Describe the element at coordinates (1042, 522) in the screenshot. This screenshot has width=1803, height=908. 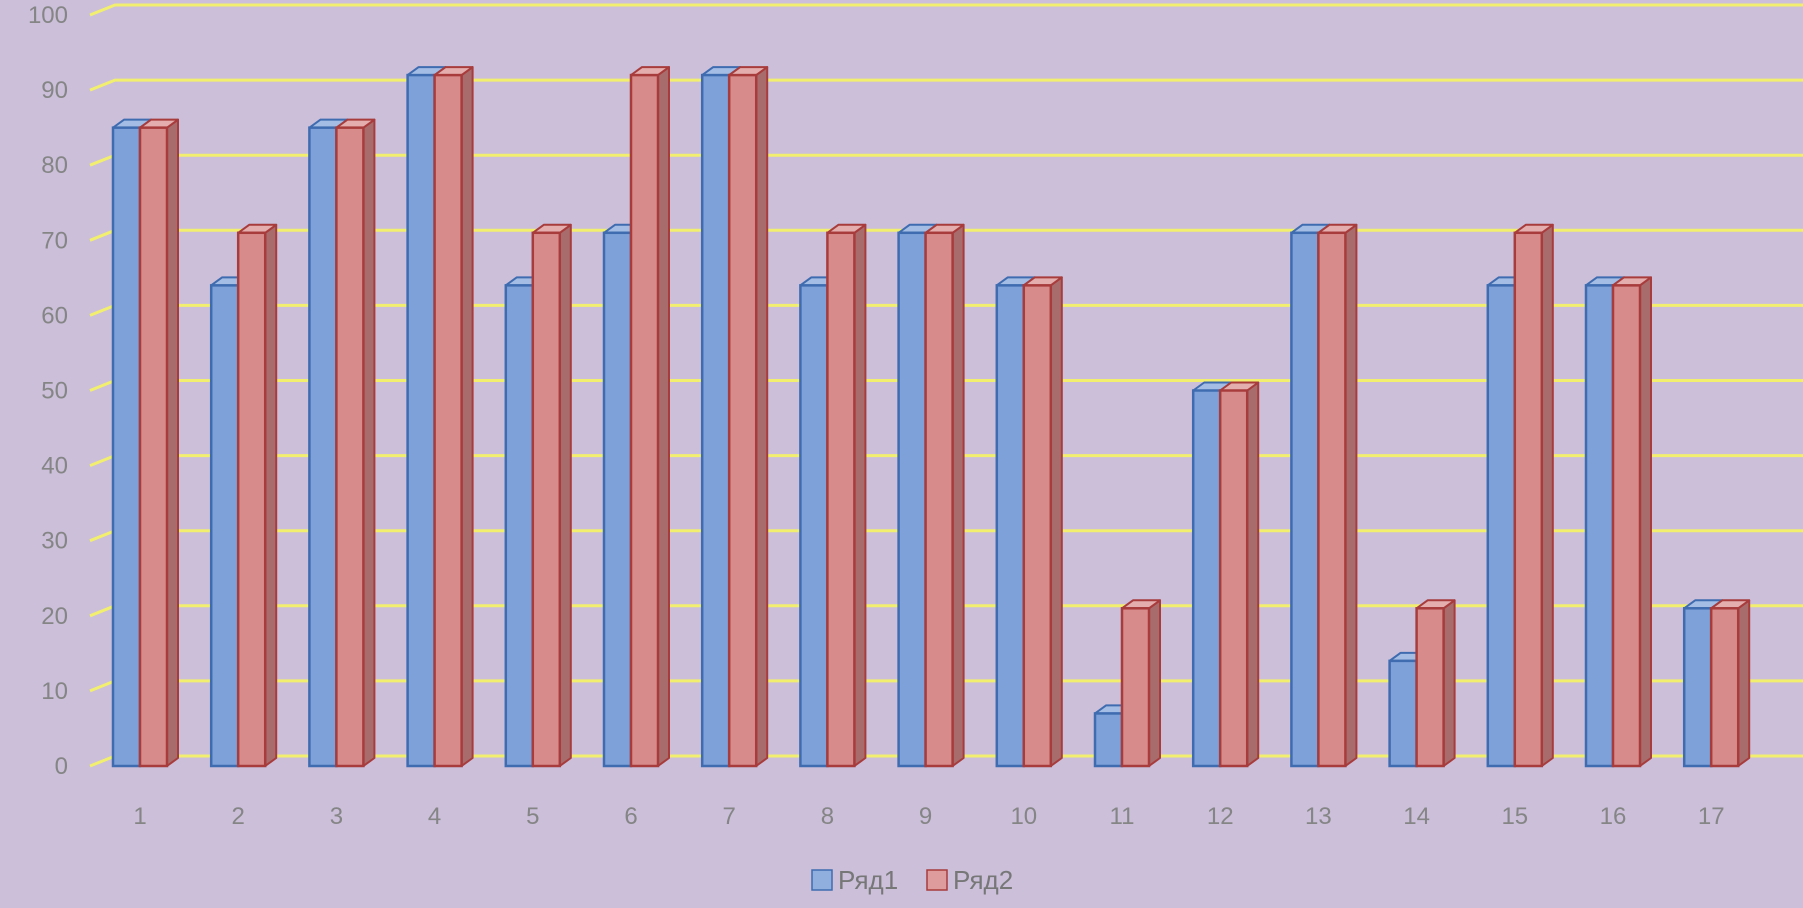
I see `bar-series2-cat10` at that location.